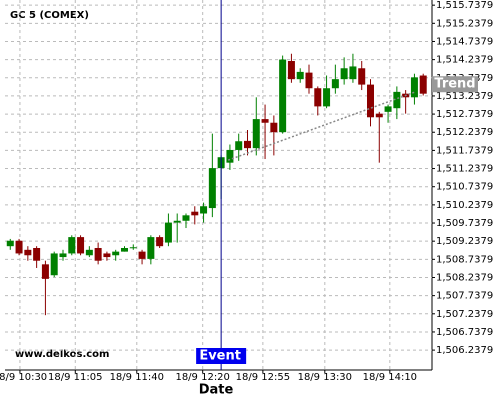 The width and height of the screenshot is (500, 400). What do you see at coordinates (216, 390) in the screenshot?
I see `x-axis-label: Date` at bounding box center [216, 390].